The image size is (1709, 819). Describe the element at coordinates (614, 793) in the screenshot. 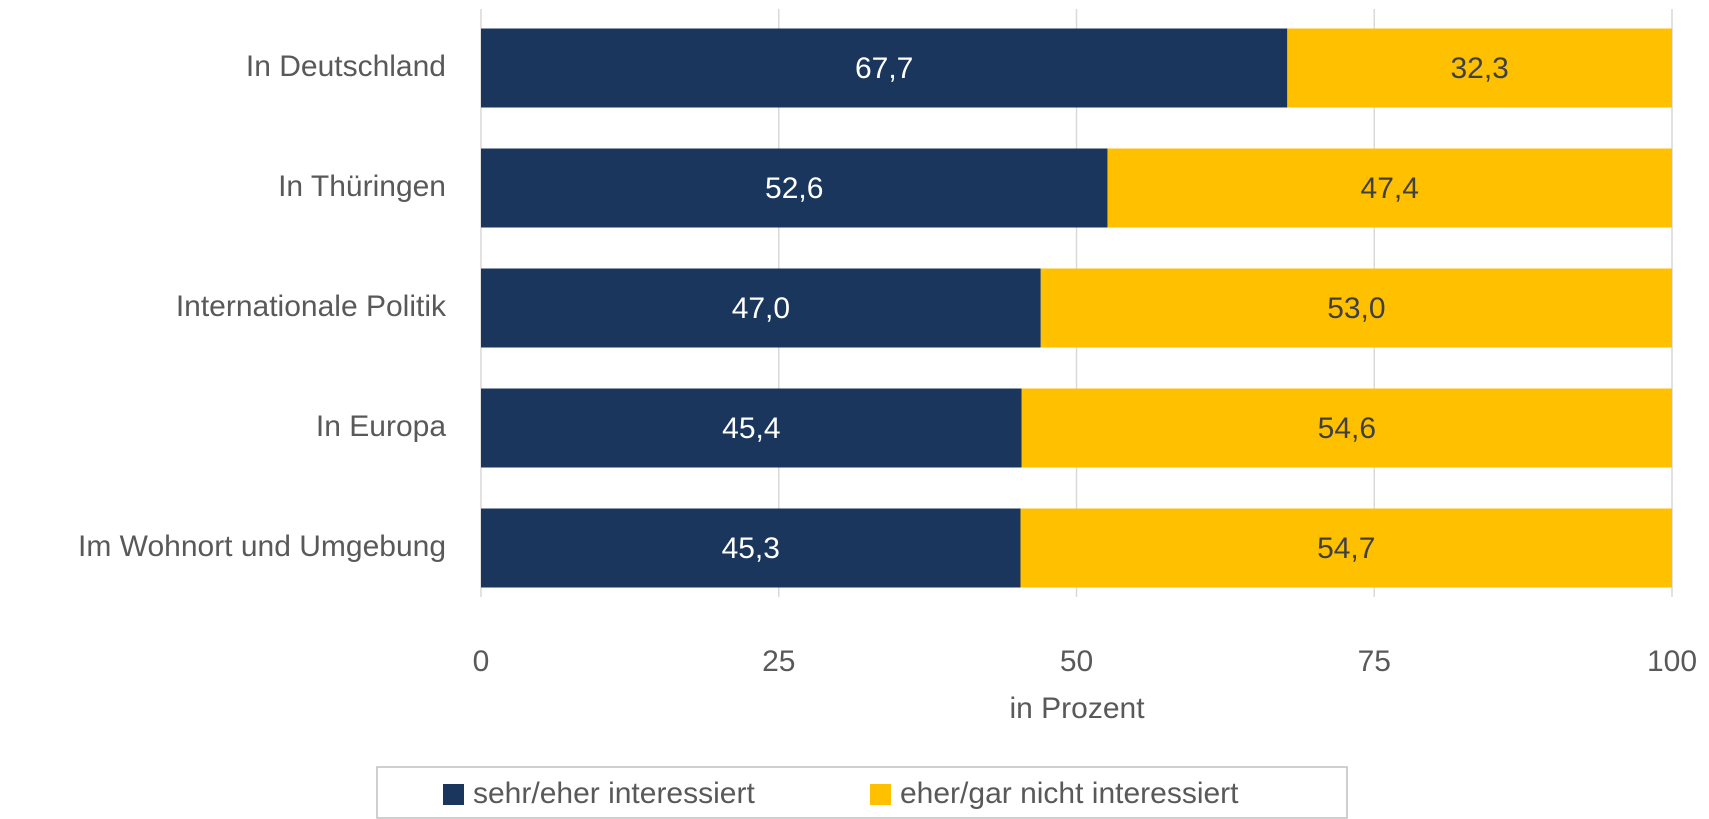

I see `legend-label: sehr/eher interessiert` at that location.